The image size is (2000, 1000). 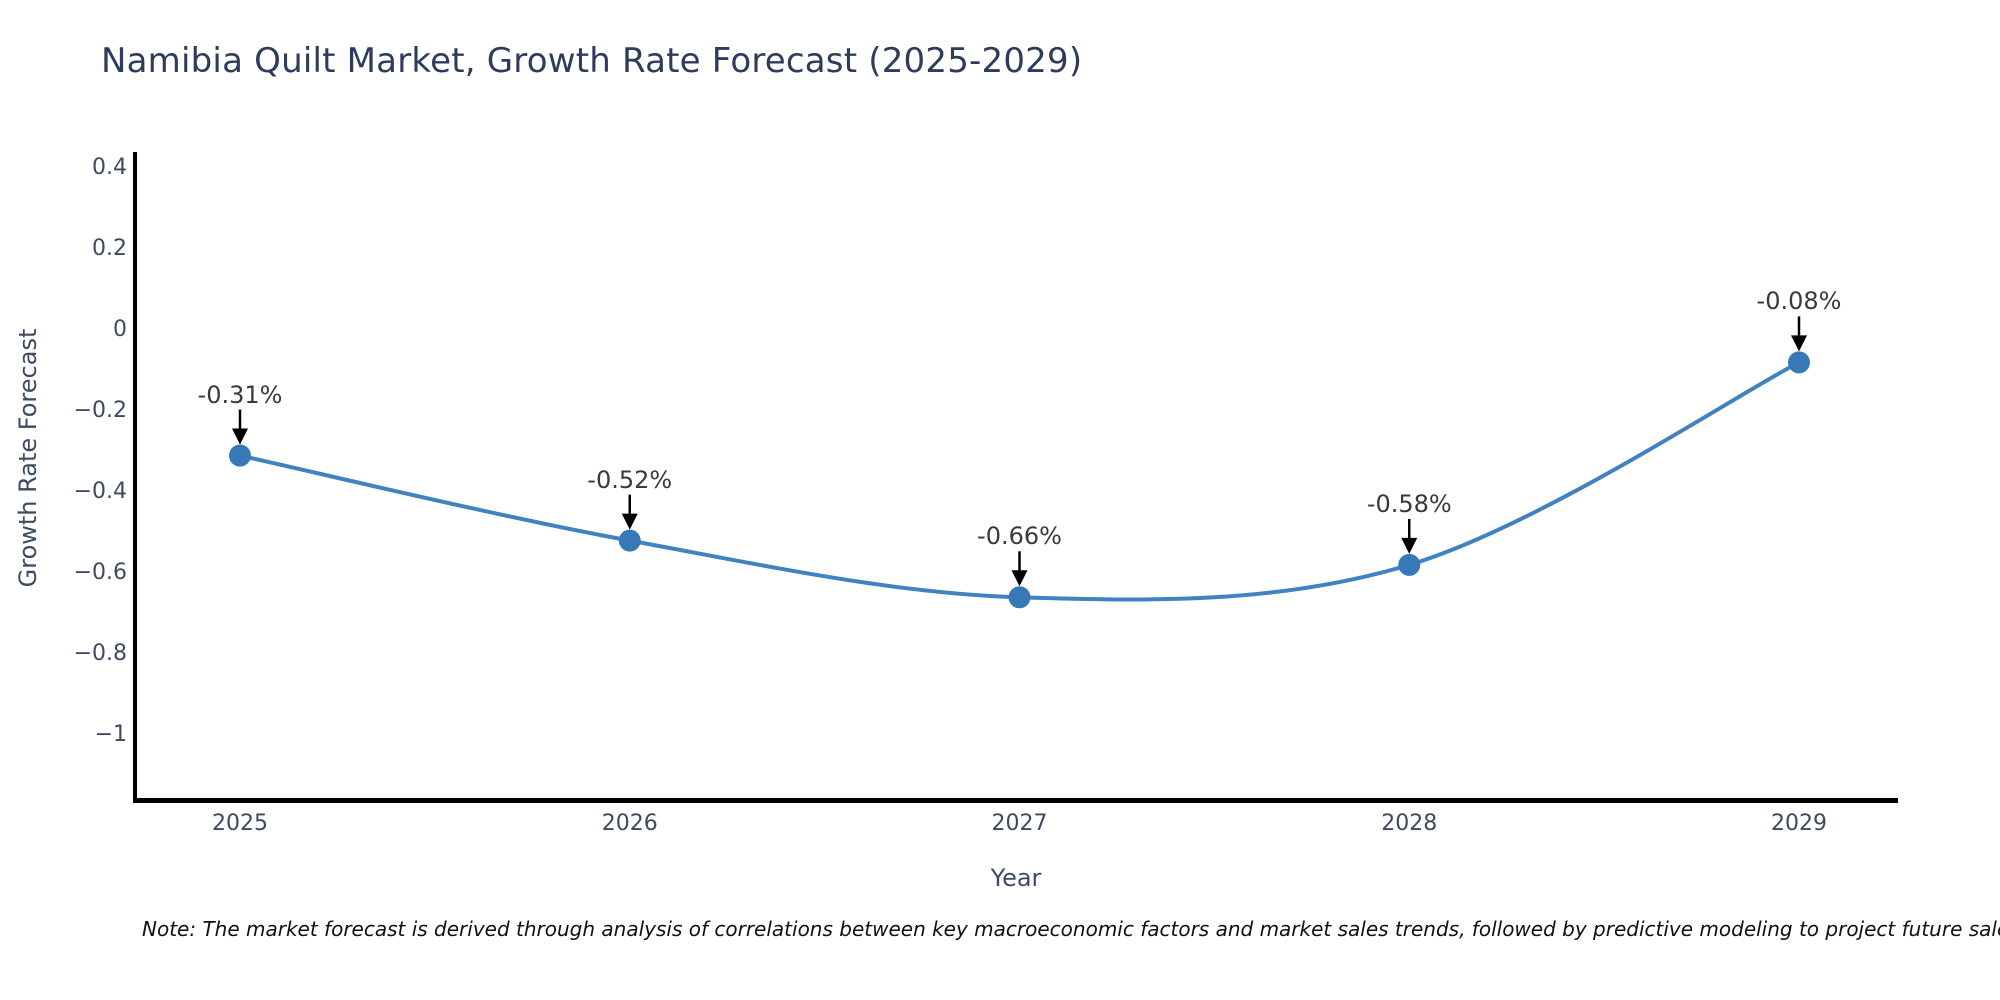 What do you see at coordinates (100, 410) in the screenshot?
I see `y-tick-label: −0.2` at bounding box center [100, 410].